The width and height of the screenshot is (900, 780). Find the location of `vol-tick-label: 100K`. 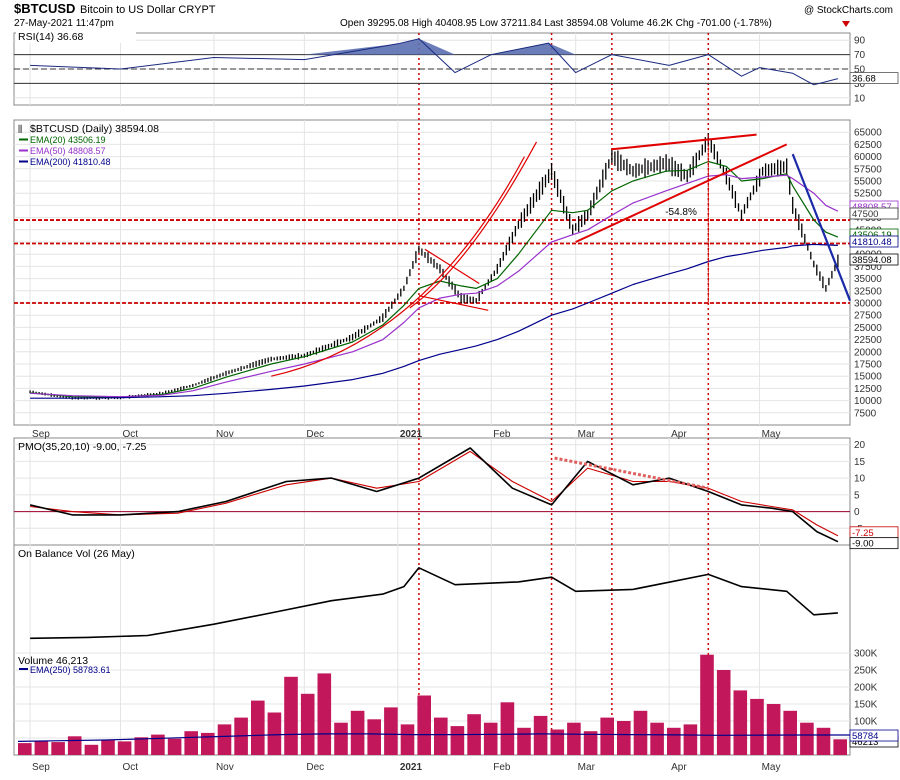

vol-tick-label: 100K is located at coordinates (866, 722).